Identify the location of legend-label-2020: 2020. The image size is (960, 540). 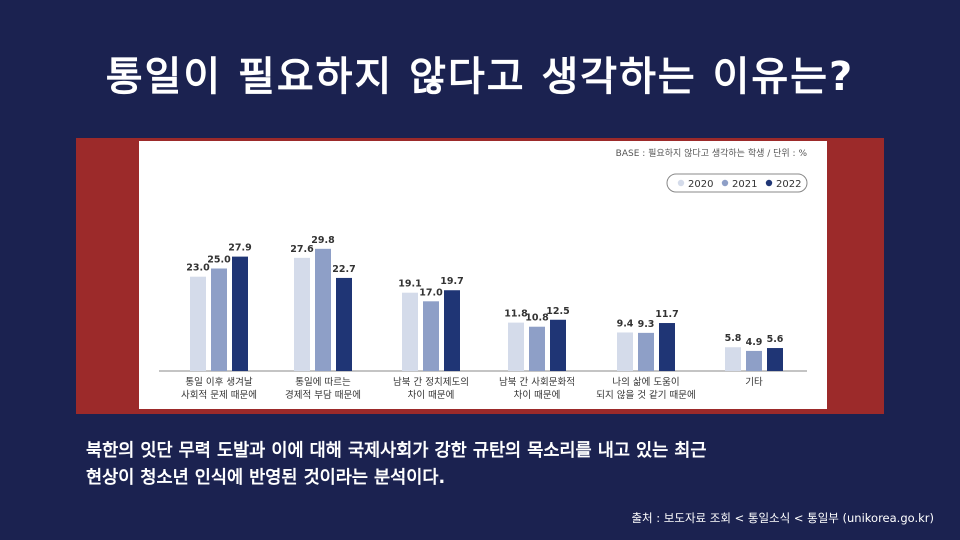
(700, 184).